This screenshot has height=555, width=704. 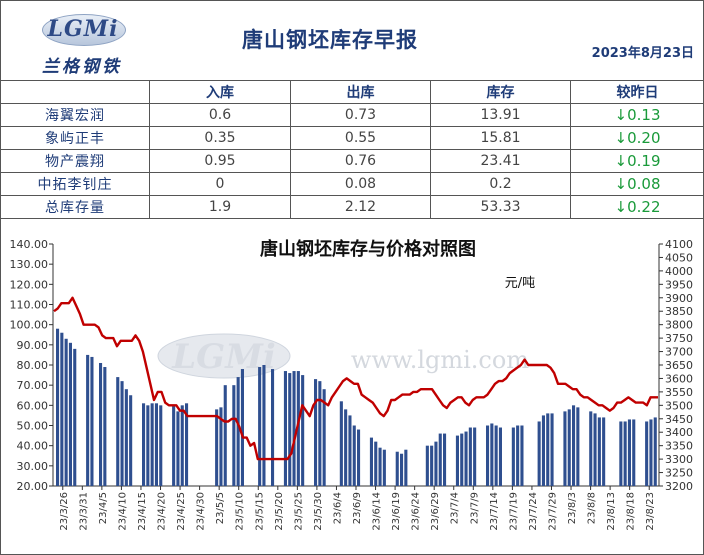 I want to click on x-tick-label: 23/7/14, so click(x=494, y=511).